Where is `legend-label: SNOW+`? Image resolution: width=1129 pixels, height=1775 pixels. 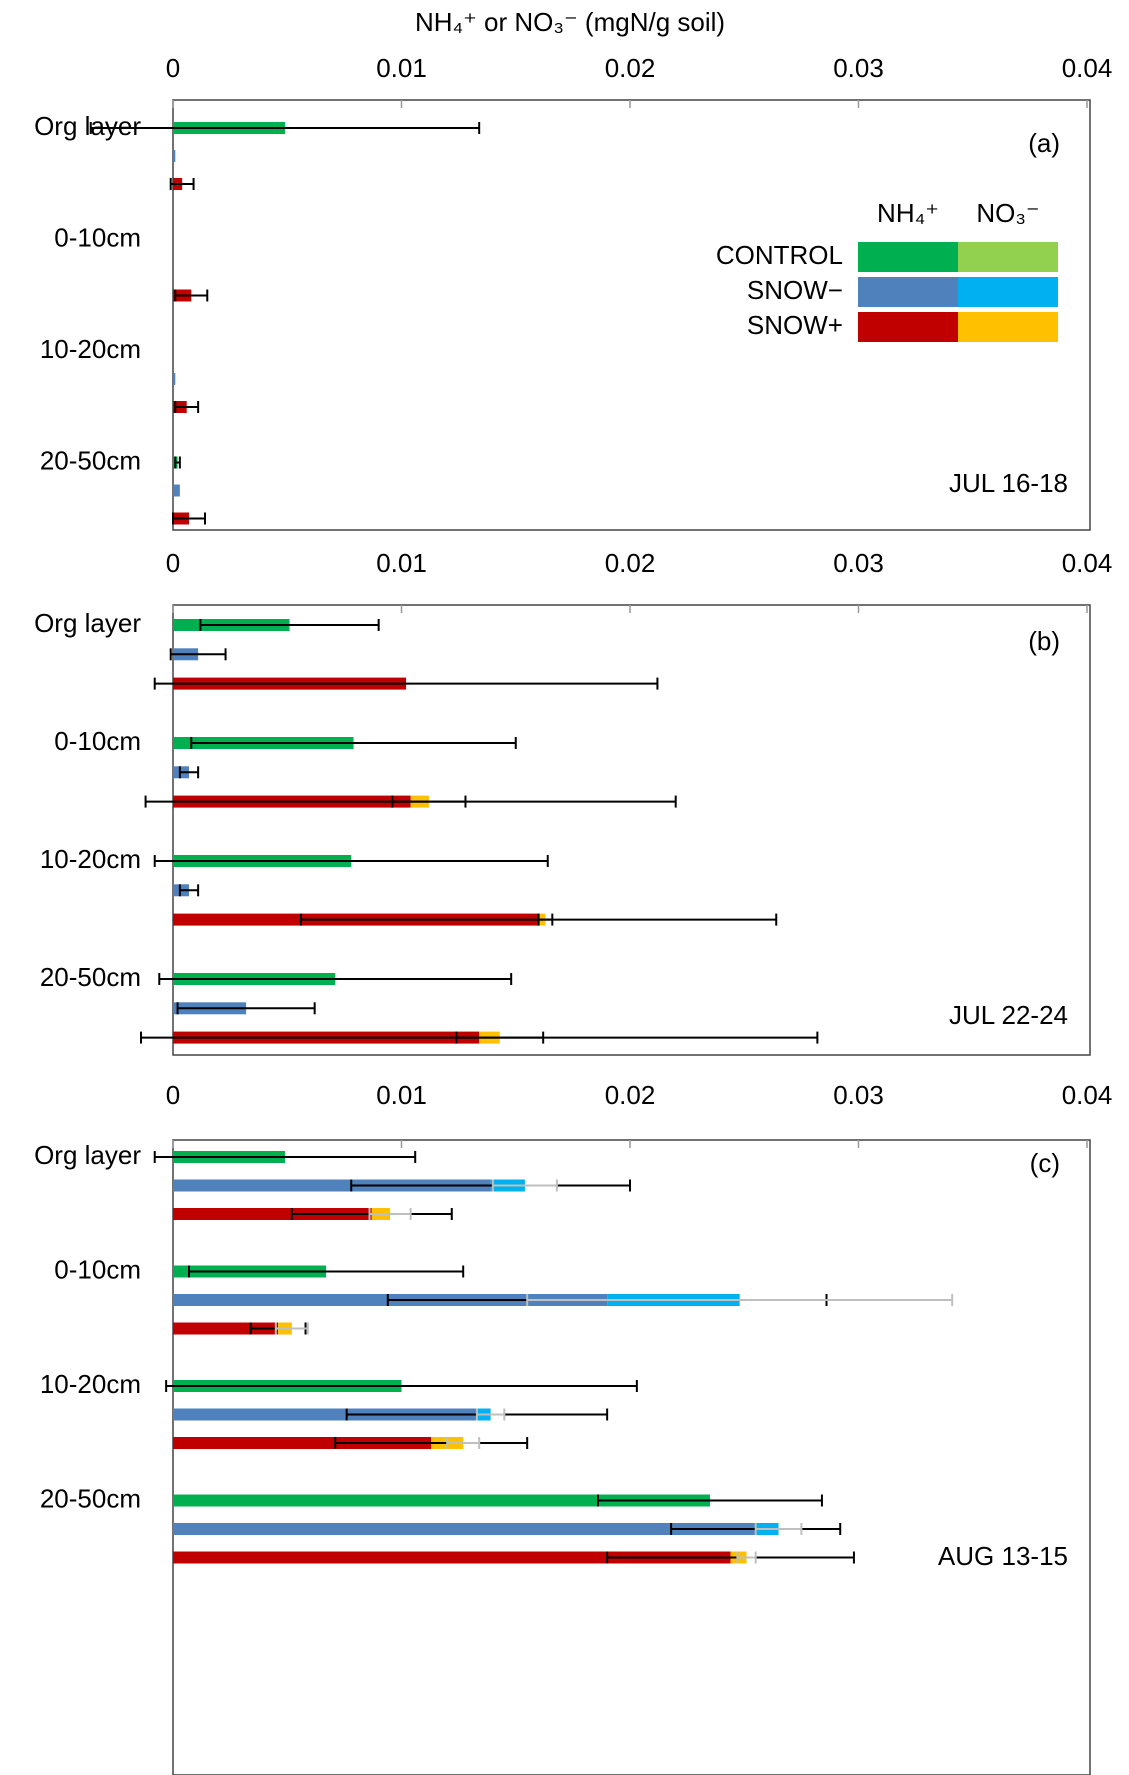
legend-label: SNOW+ is located at coordinates (795, 325).